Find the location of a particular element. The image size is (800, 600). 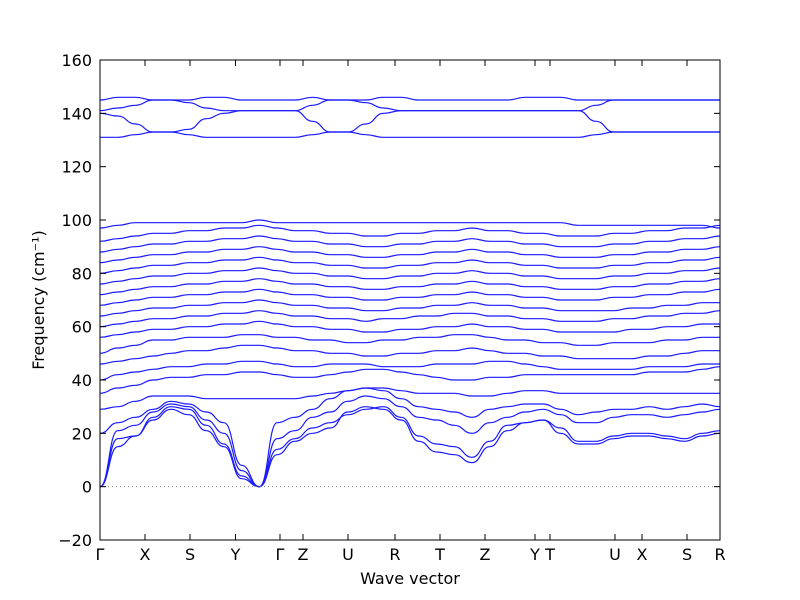

y-tick-label: 40 is located at coordinates (82, 380).